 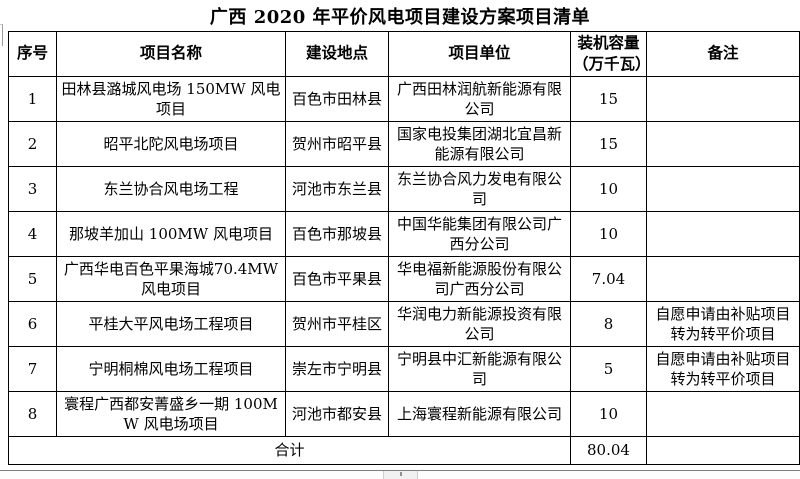 What do you see at coordinates (32, 368) in the screenshot?
I see `row-no: 7` at bounding box center [32, 368].